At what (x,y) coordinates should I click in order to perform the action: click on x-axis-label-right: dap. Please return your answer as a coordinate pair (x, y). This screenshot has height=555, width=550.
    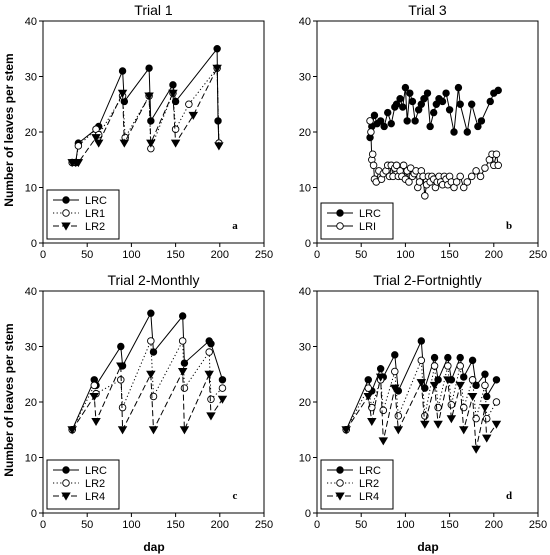
    Looking at the image, I should click on (427, 547).